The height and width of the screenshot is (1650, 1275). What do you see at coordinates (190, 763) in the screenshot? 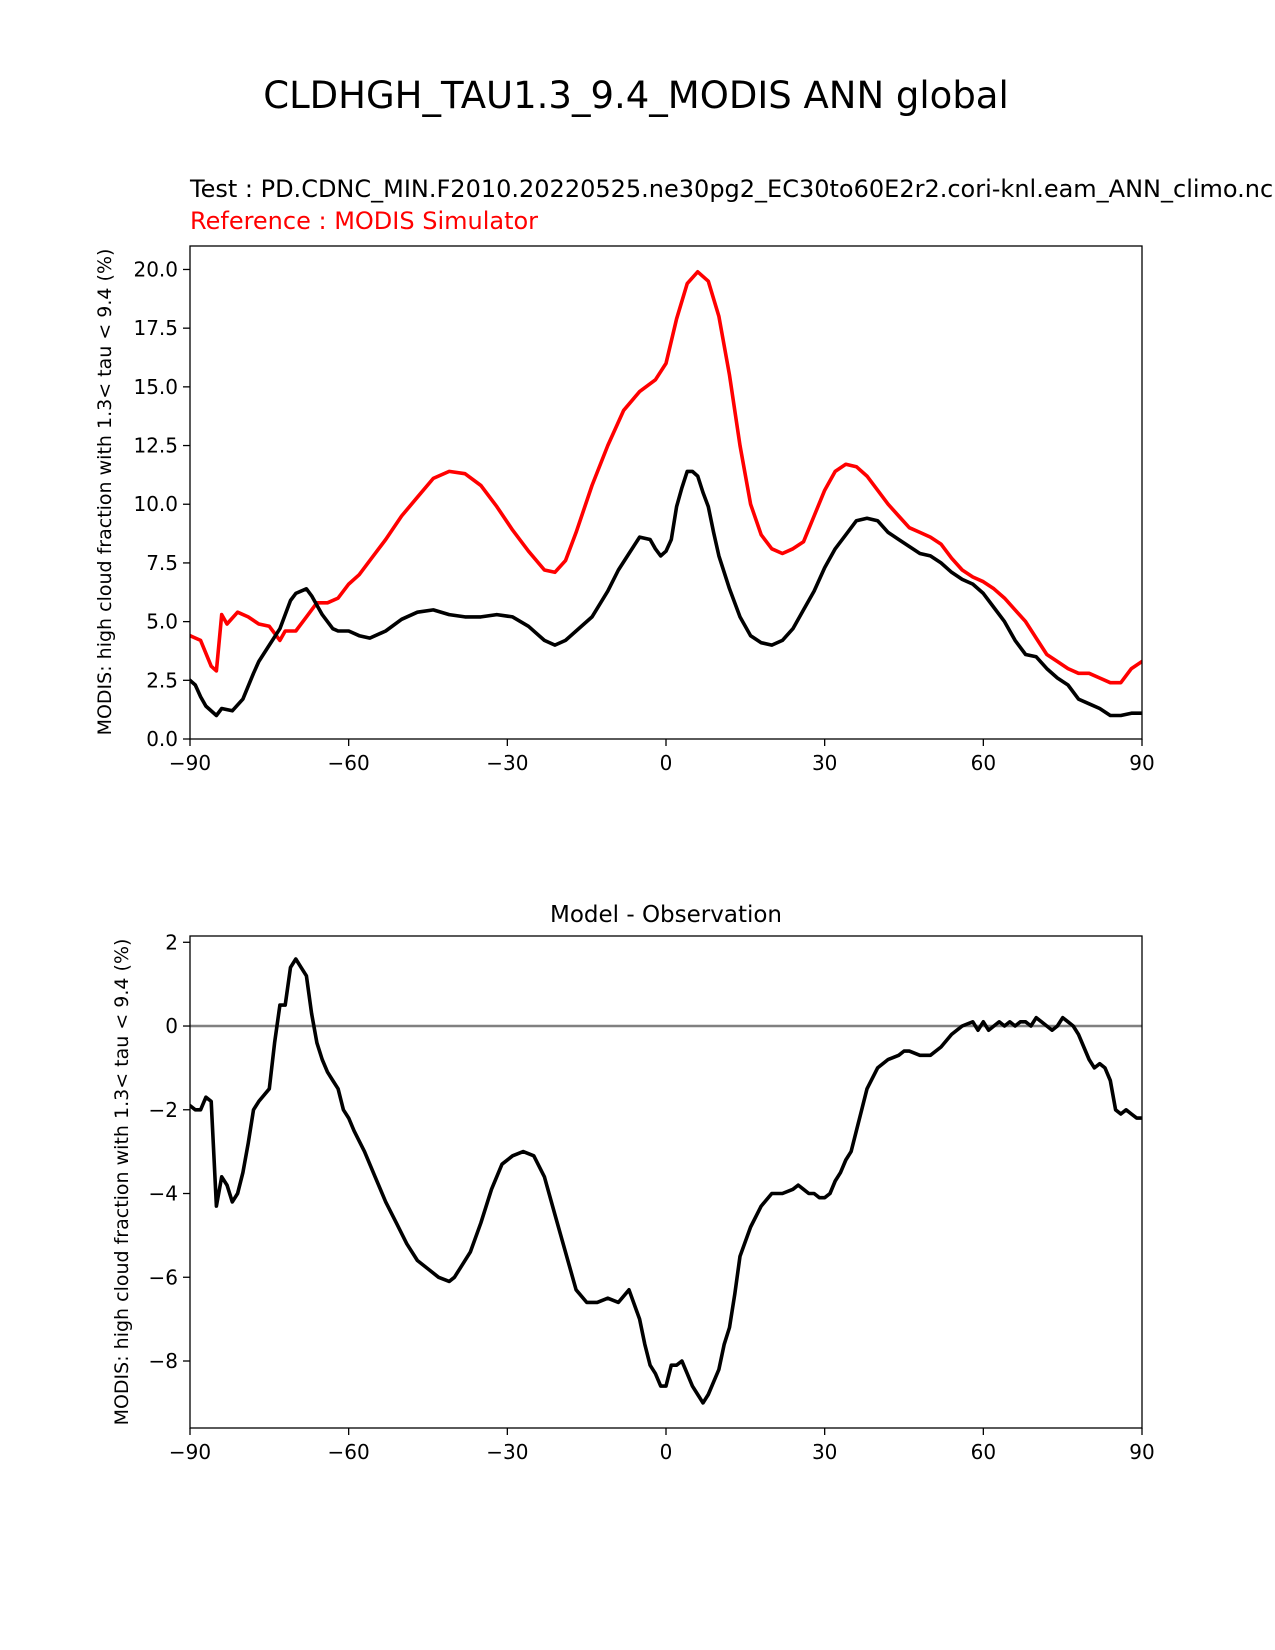
I see `panel-top-xtick-label: −90` at bounding box center [190, 763].